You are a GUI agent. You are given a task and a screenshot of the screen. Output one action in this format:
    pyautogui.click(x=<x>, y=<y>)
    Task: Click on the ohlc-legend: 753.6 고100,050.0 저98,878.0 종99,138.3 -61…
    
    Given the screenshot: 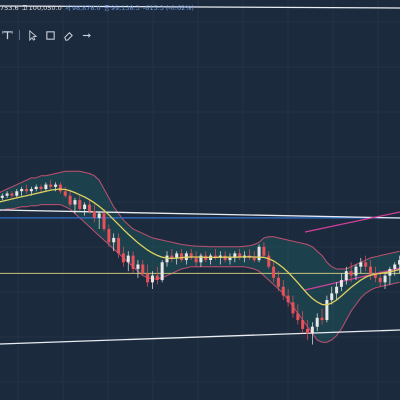 What is the action you would take?
    pyautogui.click(x=97, y=8)
    